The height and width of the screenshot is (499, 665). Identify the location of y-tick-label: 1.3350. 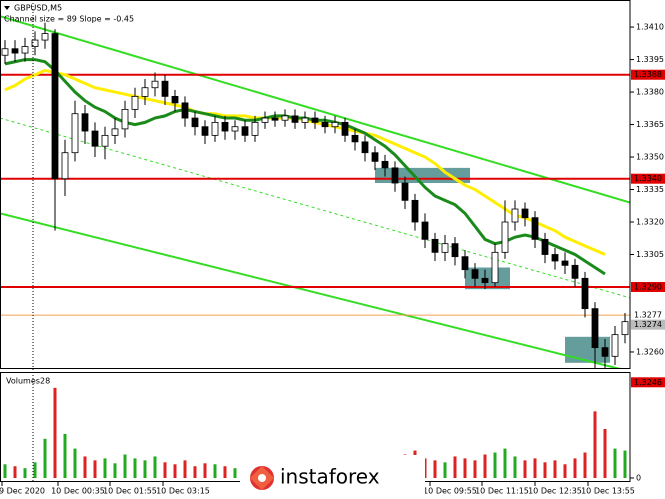
(650, 157).